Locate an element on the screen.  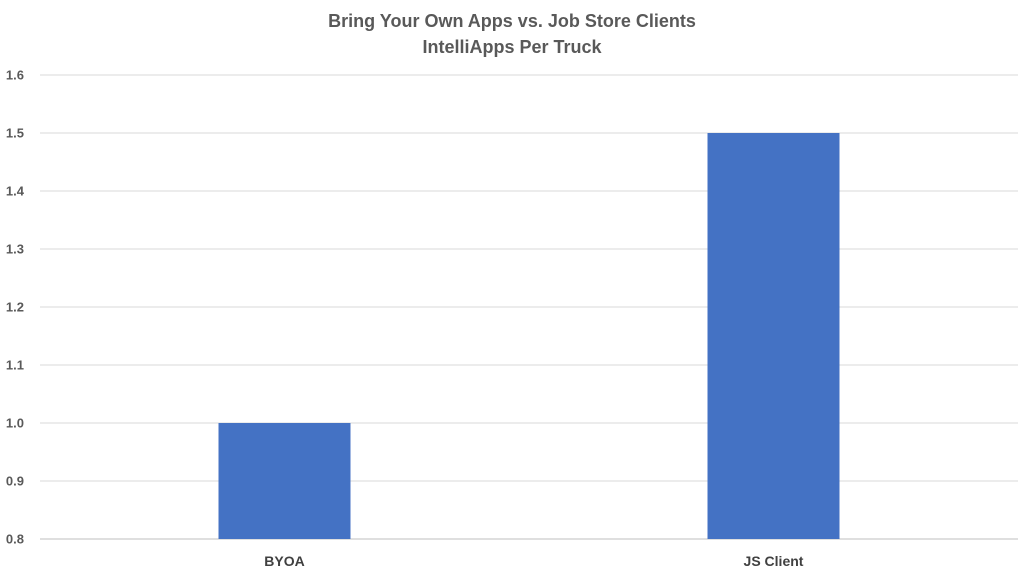
bar-js-client is located at coordinates (773, 336).